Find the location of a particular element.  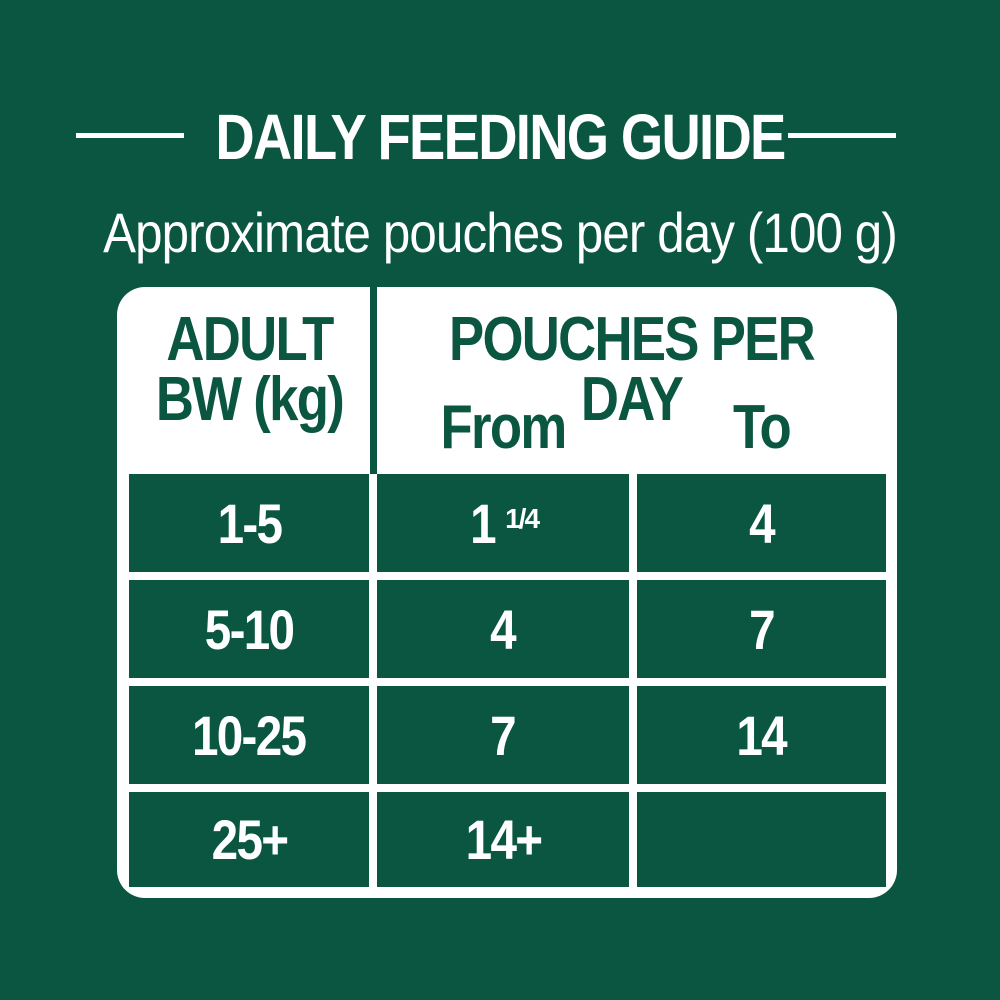

col-header-bw: ADULT BW (kg) is located at coordinates (249, 369).